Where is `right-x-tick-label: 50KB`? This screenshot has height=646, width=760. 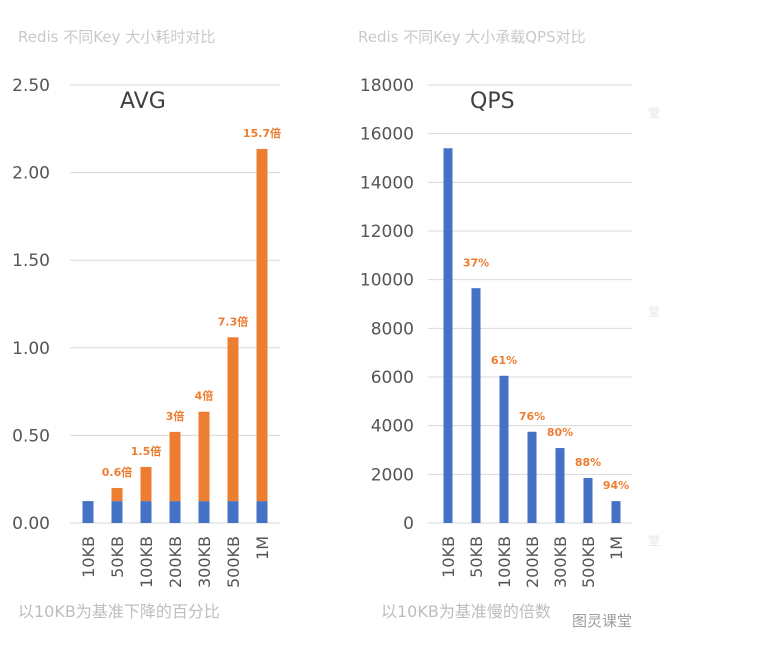
right-x-tick-label: 50KB is located at coordinates (476, 557).